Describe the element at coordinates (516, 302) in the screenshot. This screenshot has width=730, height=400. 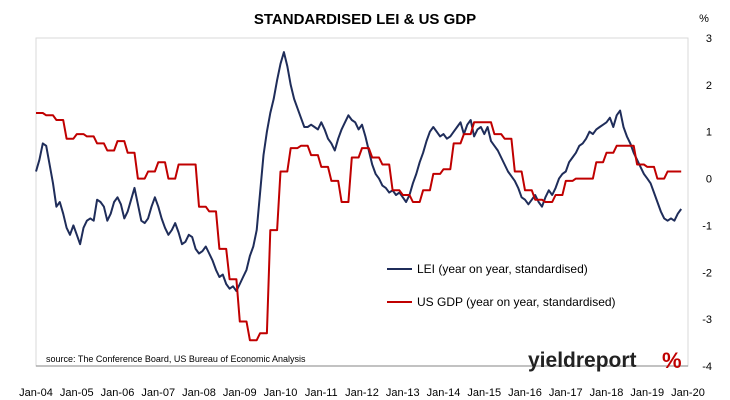
I see `legend-label-gdp: US GDP (year on year, standardised)` at that location.